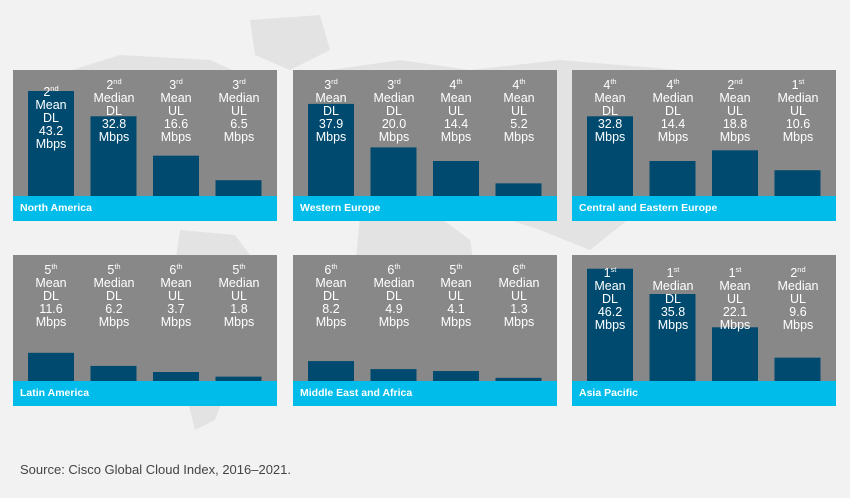 The width and height of the screenshot is (850, 498). I want to click on bar-label: 3rd Median UL 6.5 Mbps, so click(239, 110).